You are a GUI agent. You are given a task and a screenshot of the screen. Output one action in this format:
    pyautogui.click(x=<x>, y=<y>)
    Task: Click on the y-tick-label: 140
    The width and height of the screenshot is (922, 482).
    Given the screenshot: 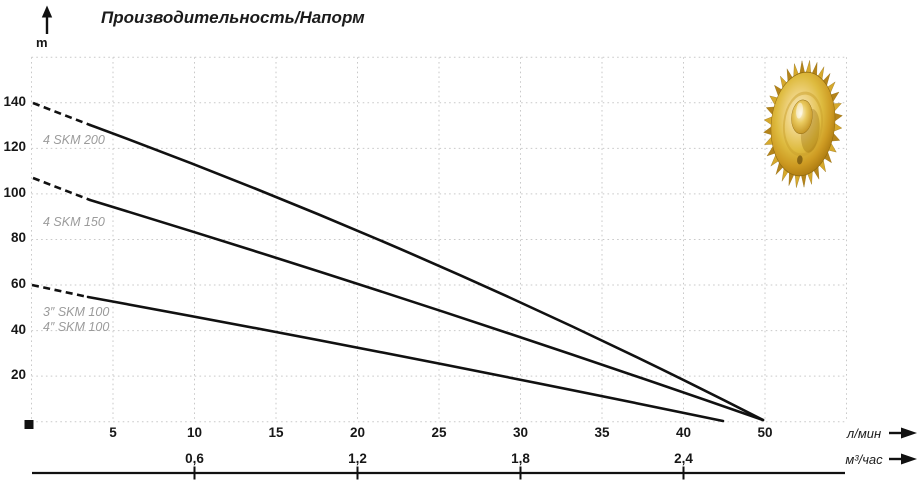 What is the action you would take?
    pyautogui.click(x=14, y=101)
    